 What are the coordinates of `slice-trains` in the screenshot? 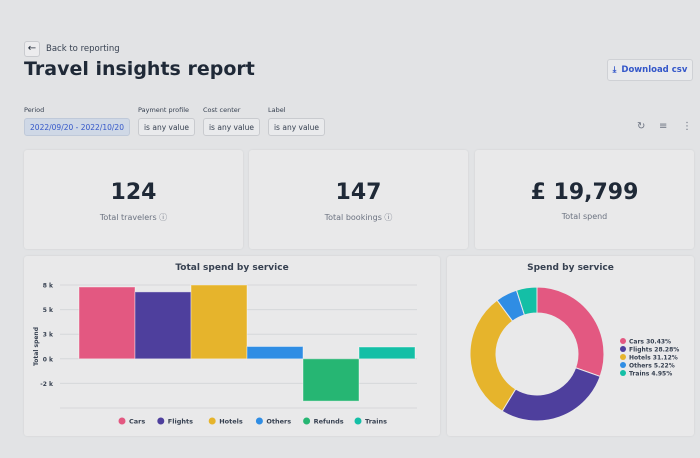 It's located at (526, 301).